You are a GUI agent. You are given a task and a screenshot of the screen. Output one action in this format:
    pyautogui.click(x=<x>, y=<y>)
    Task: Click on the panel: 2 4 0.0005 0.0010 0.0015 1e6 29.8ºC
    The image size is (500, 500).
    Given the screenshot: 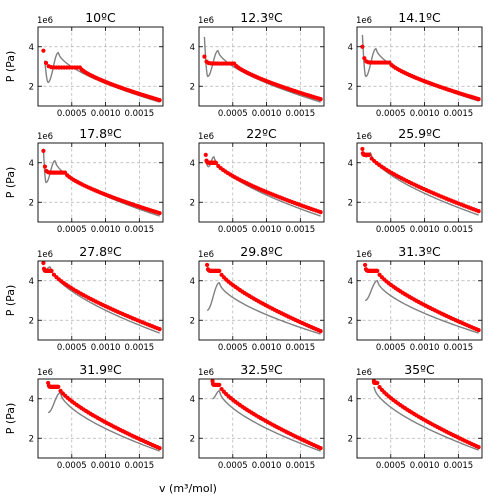 What is the action you would take?
    pyautogui.click(x=257, y=298)
    